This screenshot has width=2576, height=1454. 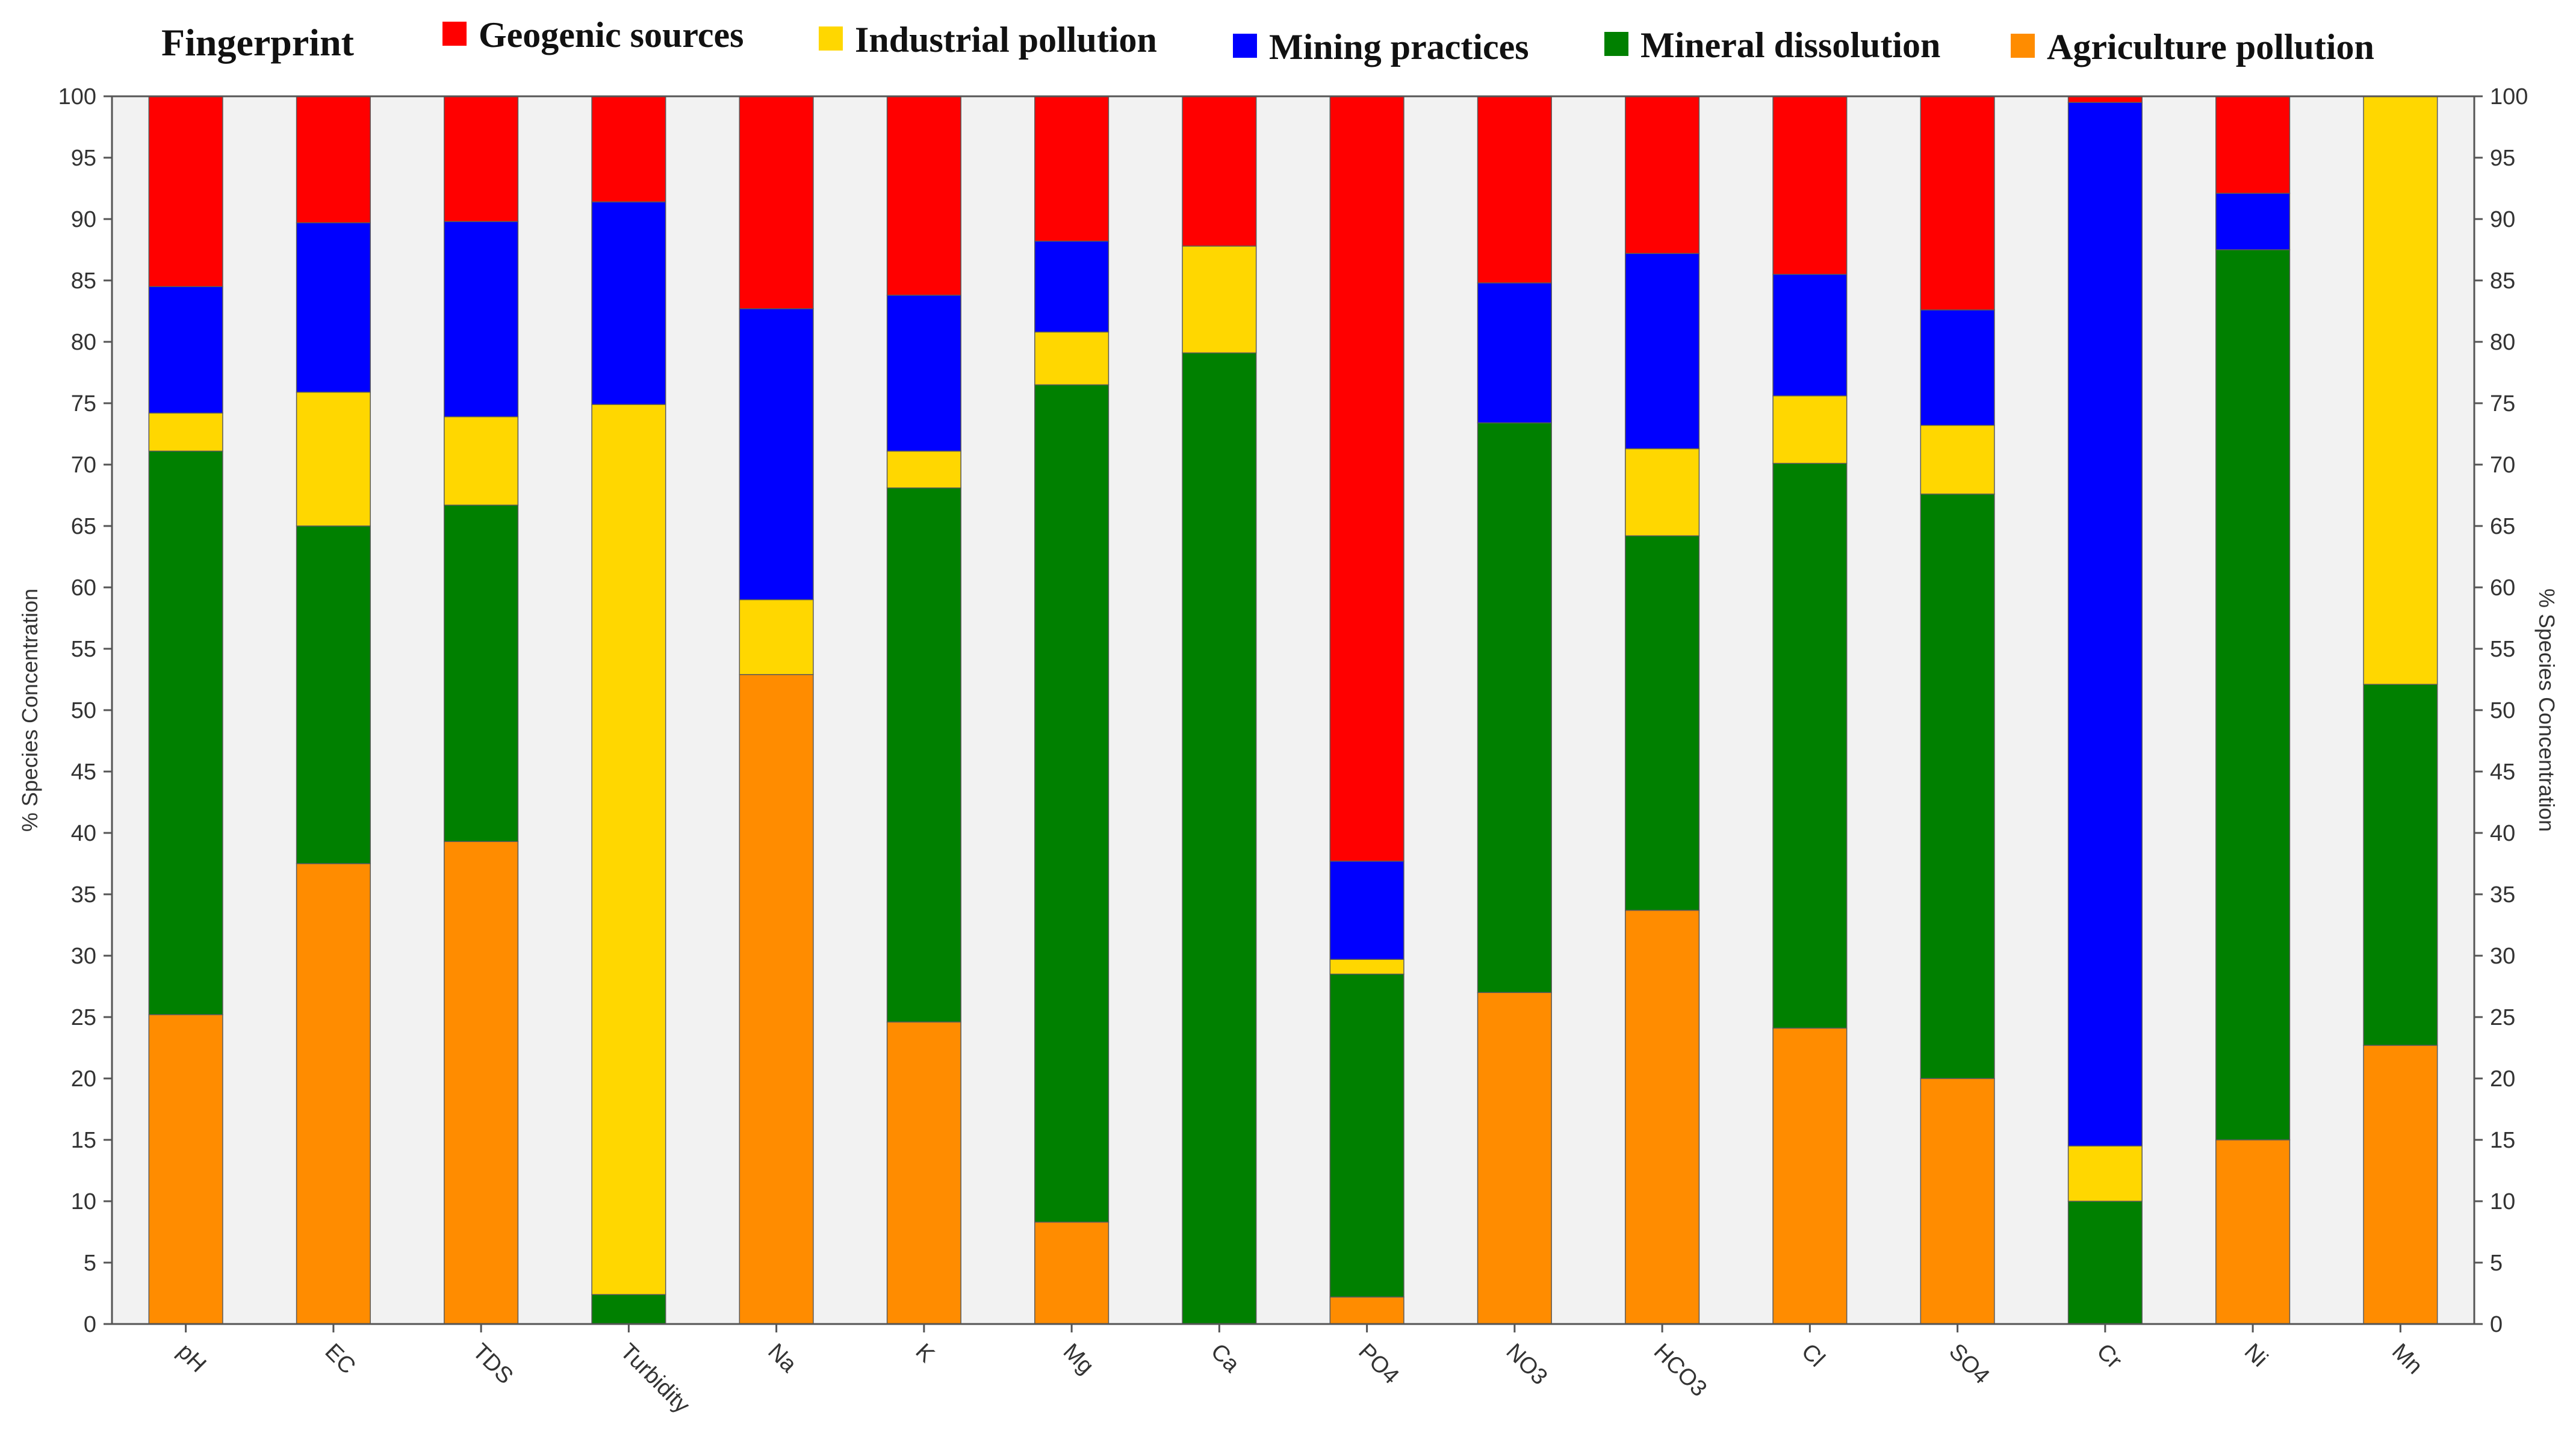 I want to click on y-tick-label-left-15: 75, so click(x=83, y=403).